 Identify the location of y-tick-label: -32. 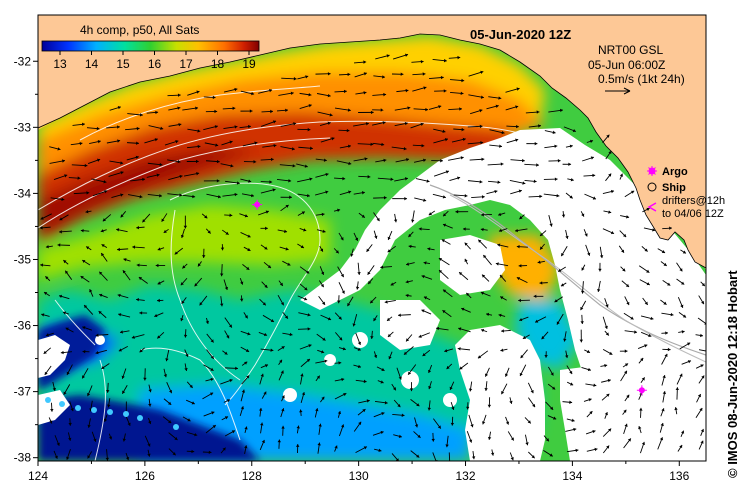
(23, 61).